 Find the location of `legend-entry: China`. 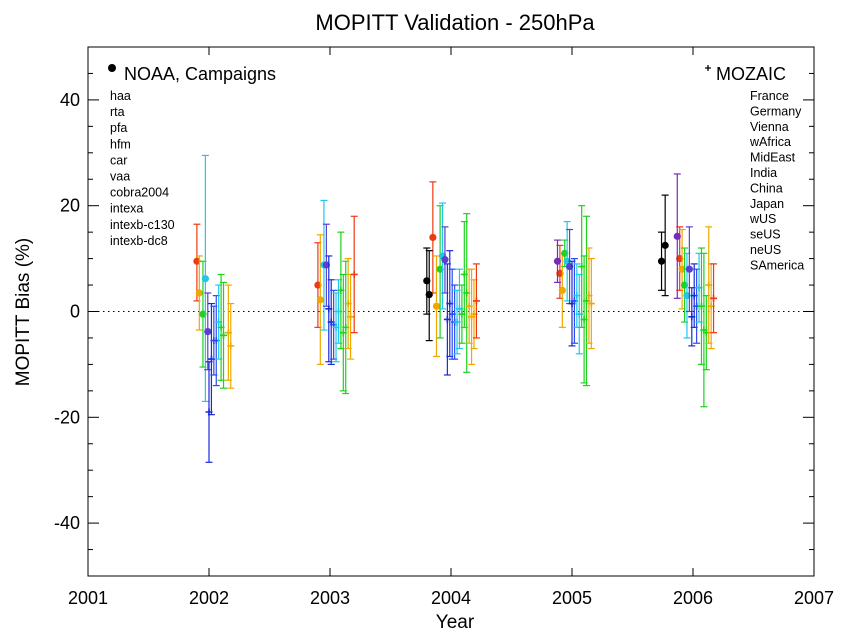

legend-entry: China is located at coordinates (766, 188).